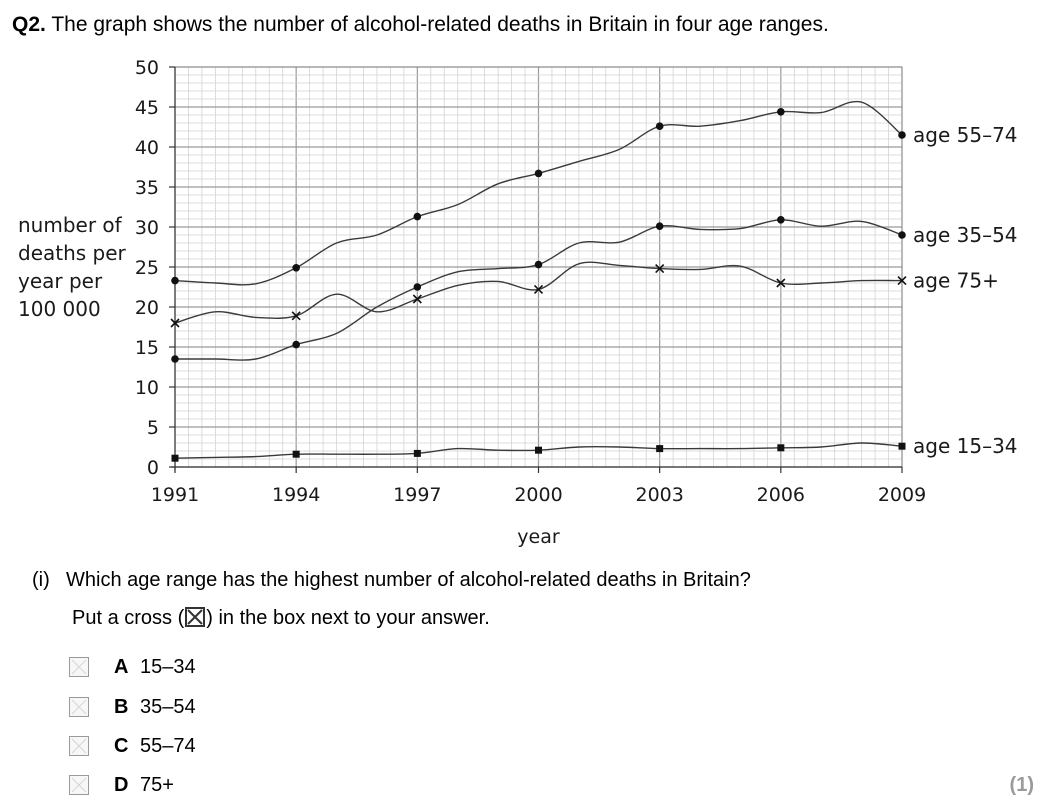 The width and height of the screenshot is (1051, 807). What do you see at coordinates (132, 746) in the screenshot?
I see `option-c: C 55–74` at bounding box center [132, 746].